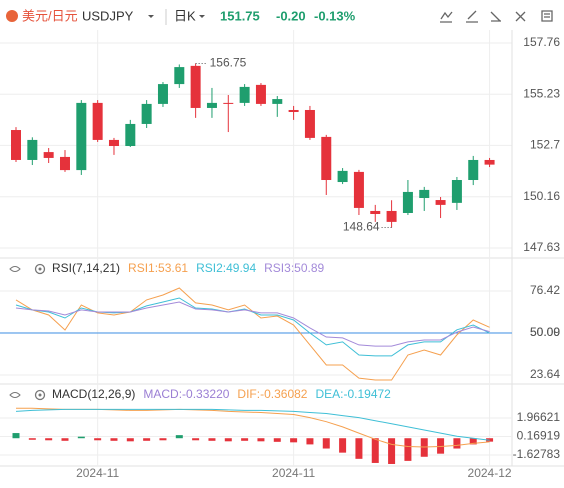 Image resolution: width=564 pixels, height=488 pixels. What do you see at coordinates (228, 63) in the screenshot?
I see `annotation: 156.75` at bounding box center [228, 63].